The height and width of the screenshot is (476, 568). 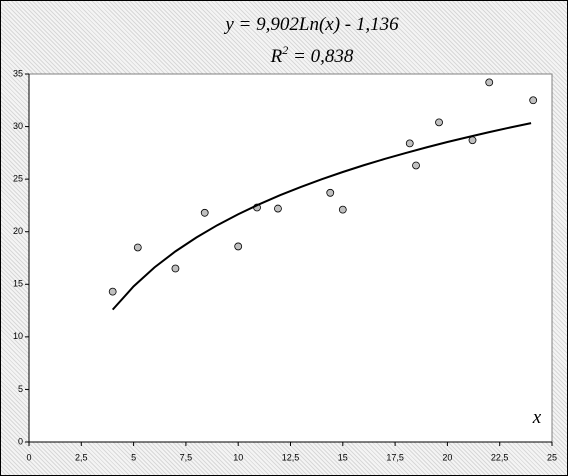 What do you see at coordinates (343, 457) in the screenshot?
I see `x-tick-label: 15` at bounding box center [343, 457].